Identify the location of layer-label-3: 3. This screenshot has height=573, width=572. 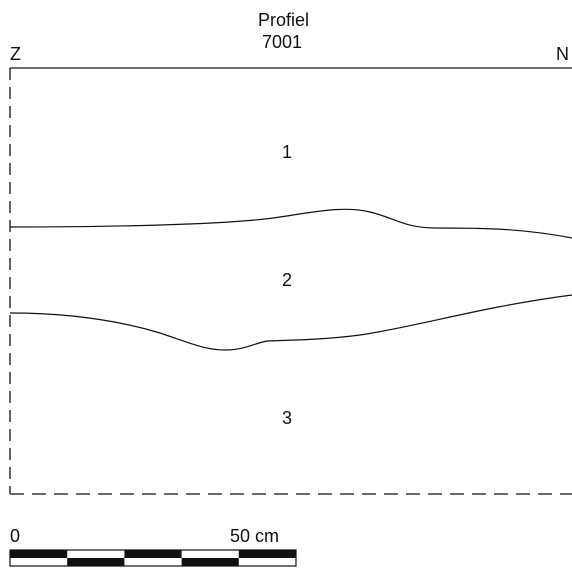
(287, 418).